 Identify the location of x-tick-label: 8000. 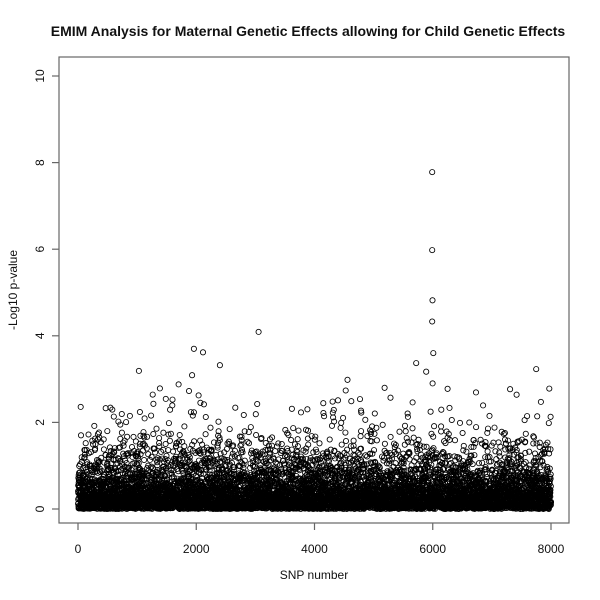
(551, 549).